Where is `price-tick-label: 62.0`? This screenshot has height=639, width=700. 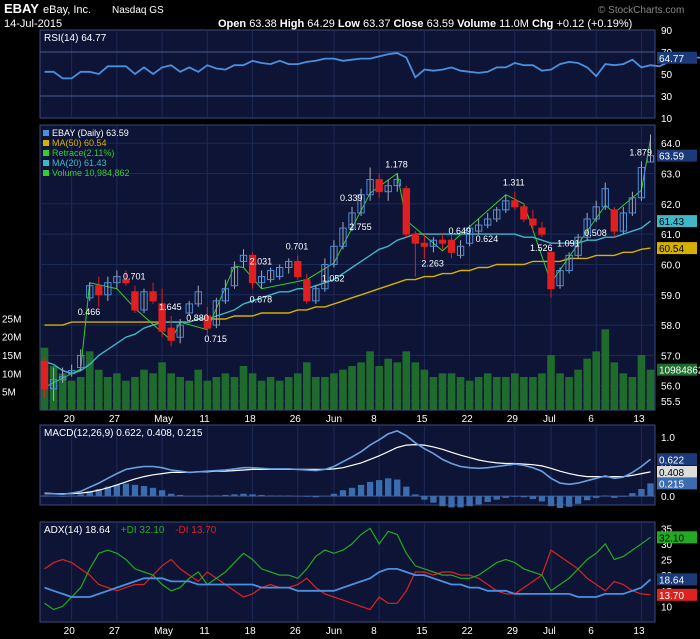 price-tick-label: 62.0 is located at coordinates (671, 205).